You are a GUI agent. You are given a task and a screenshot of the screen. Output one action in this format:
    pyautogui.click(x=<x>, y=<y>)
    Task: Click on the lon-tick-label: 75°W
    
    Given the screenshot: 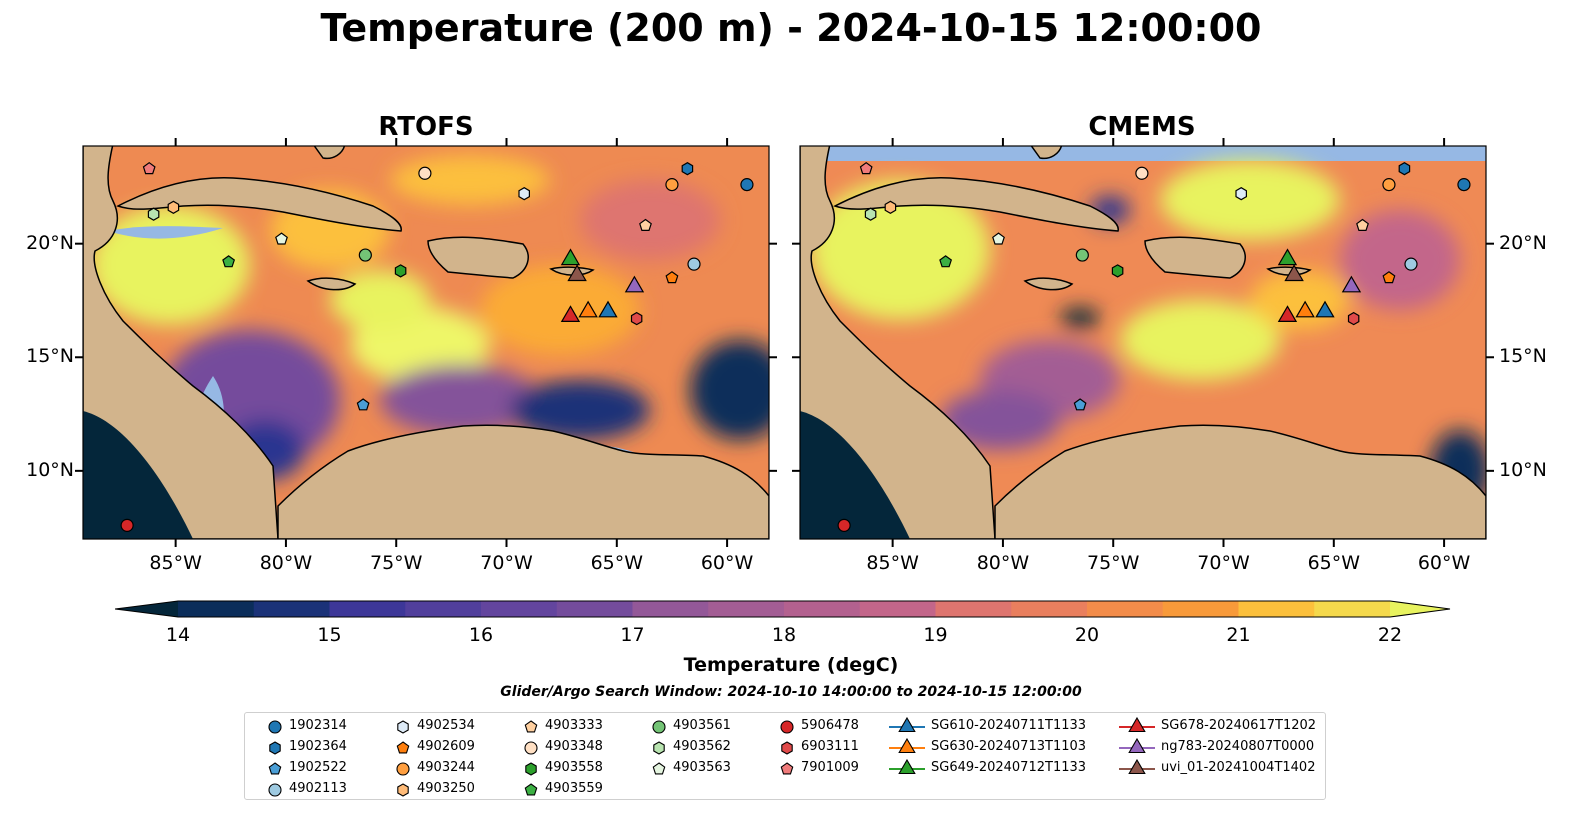 What is the action you would take?
    pyautogui.click(x=1113, y=563)
    